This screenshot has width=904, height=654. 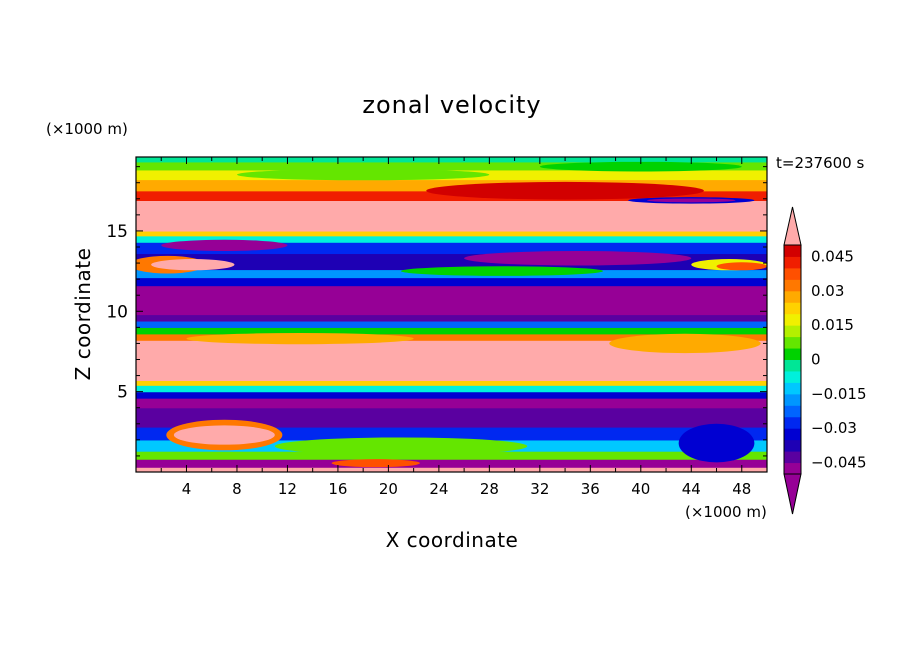 What do you see at coordinates (117, 232) in the screenshot?
I see `y-tick-label-15: 15` at bounding box center [117, 232].